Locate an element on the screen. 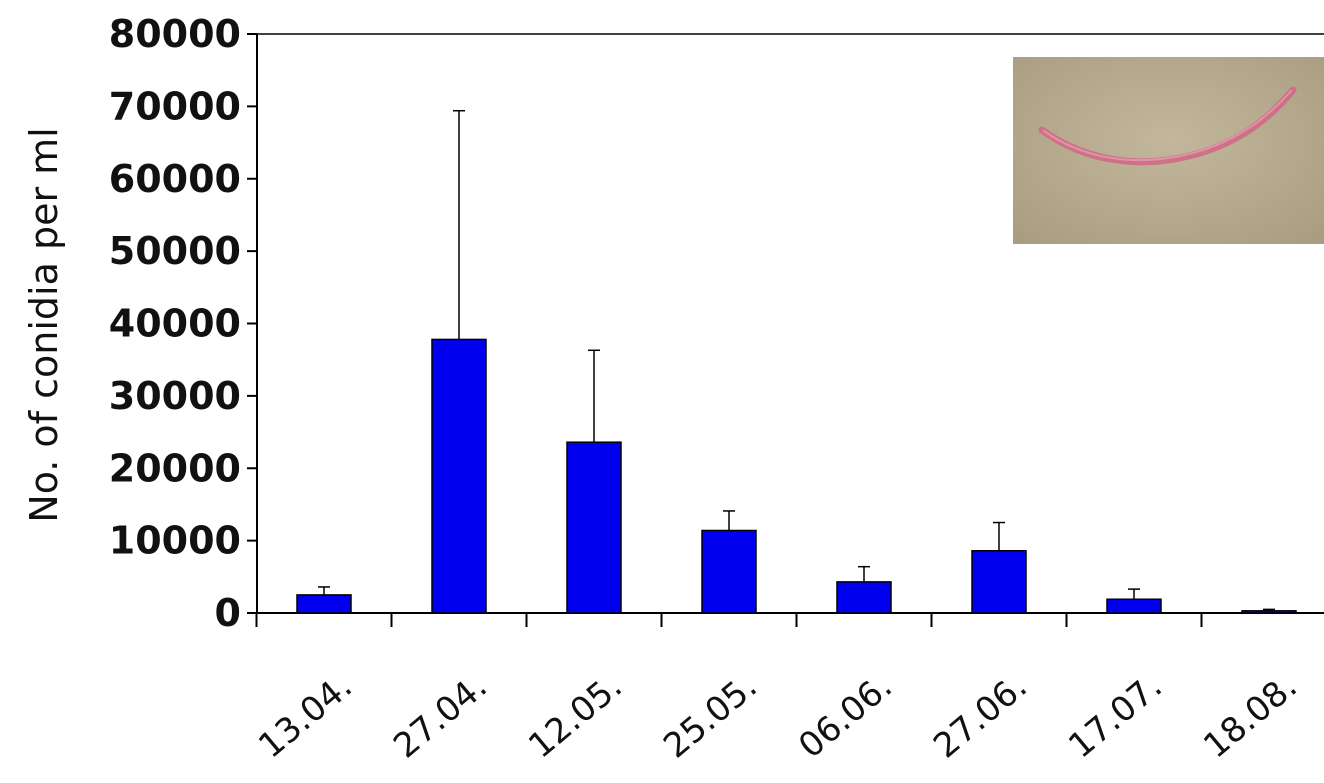  x-tick-label: 13.04. is located at coordinates (305, 716).